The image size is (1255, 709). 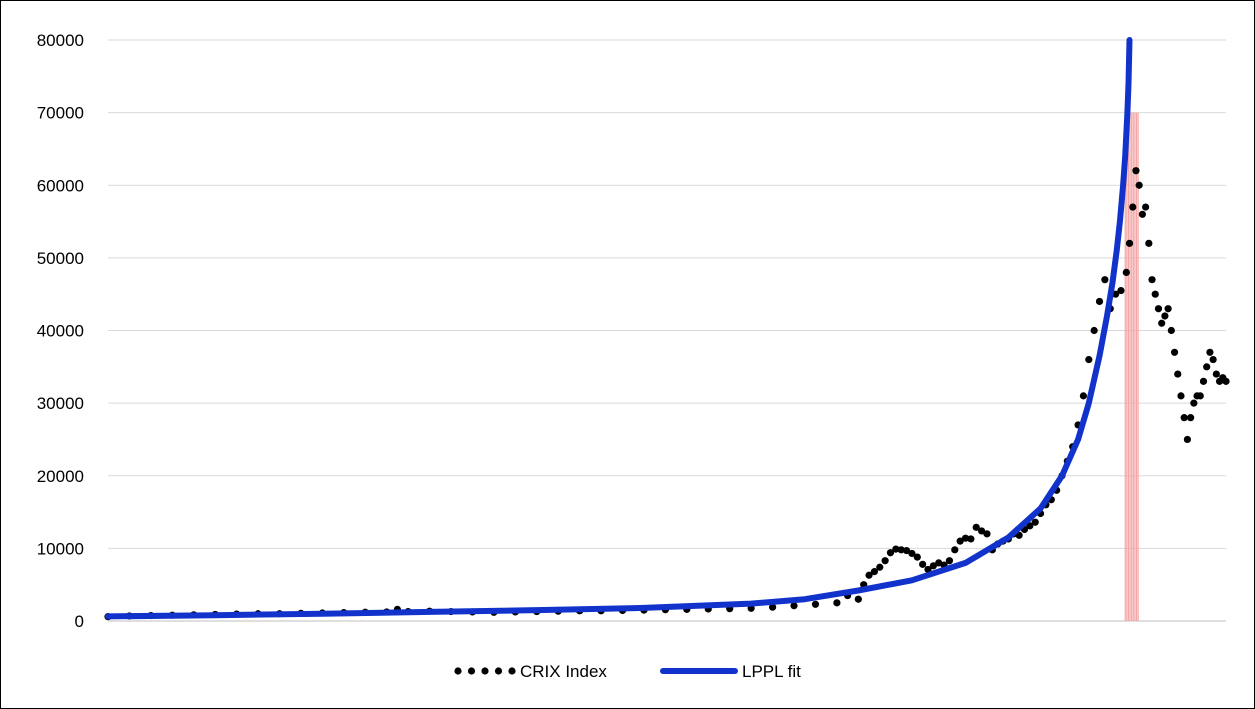 I want to click on legend-item-lppl-fit: LPPL fit, so click(x=730, y=671).